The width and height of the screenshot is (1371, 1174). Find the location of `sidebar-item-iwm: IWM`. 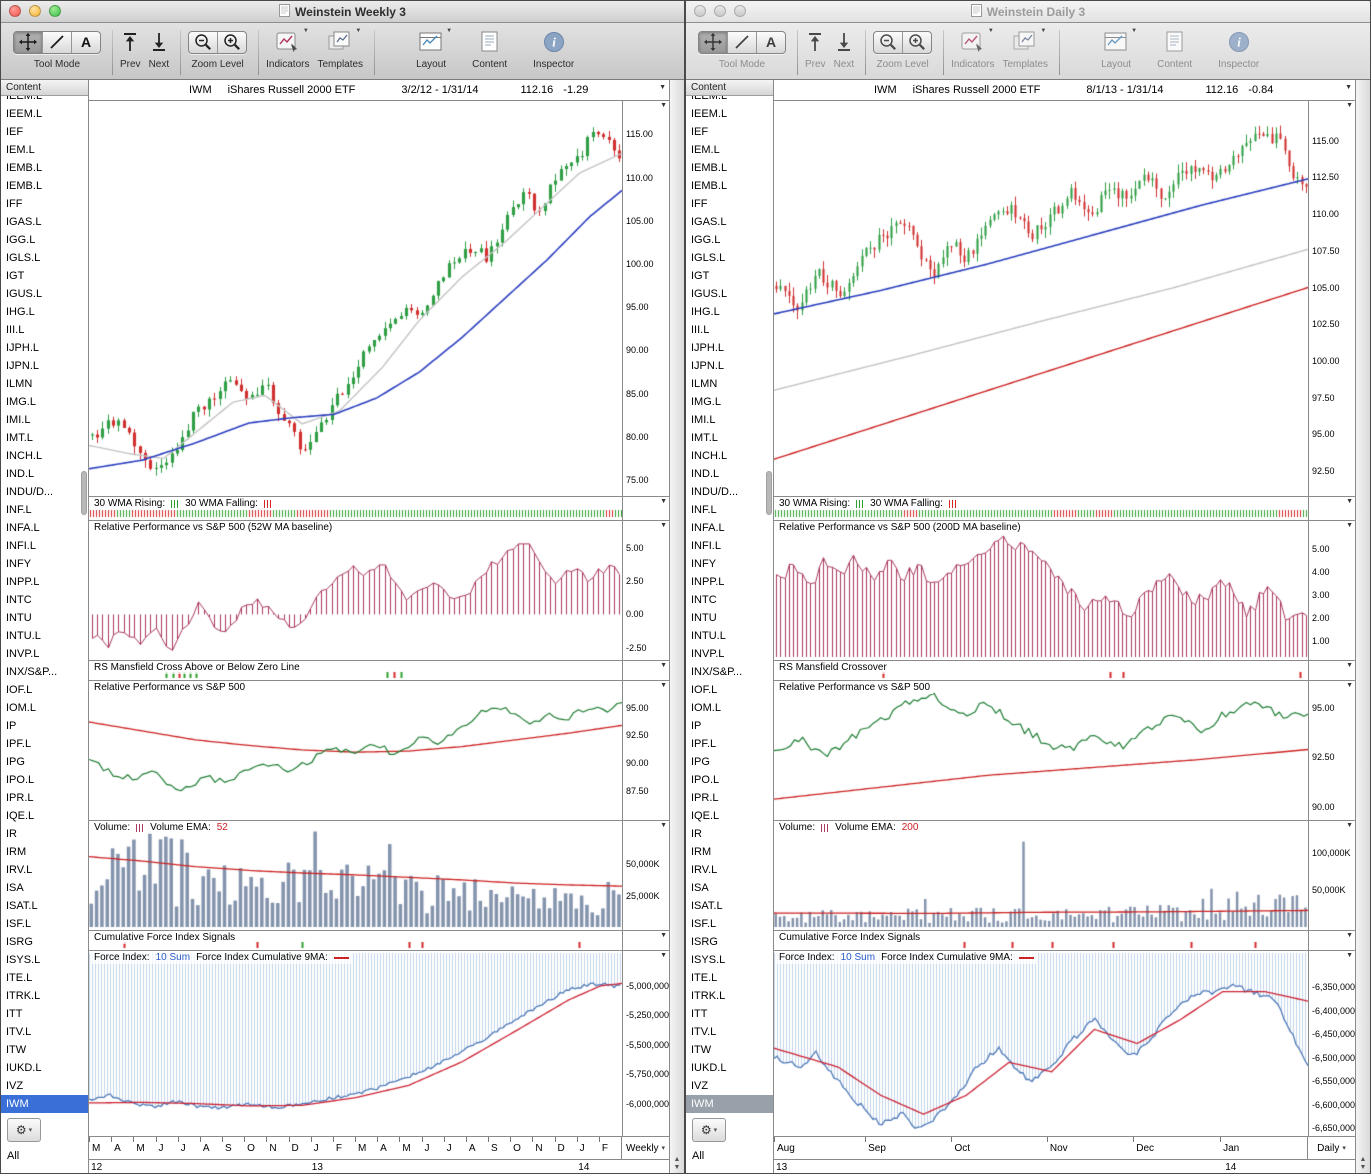

sidebar-item-iwm: IWM is located at coordinates (44, 1104).